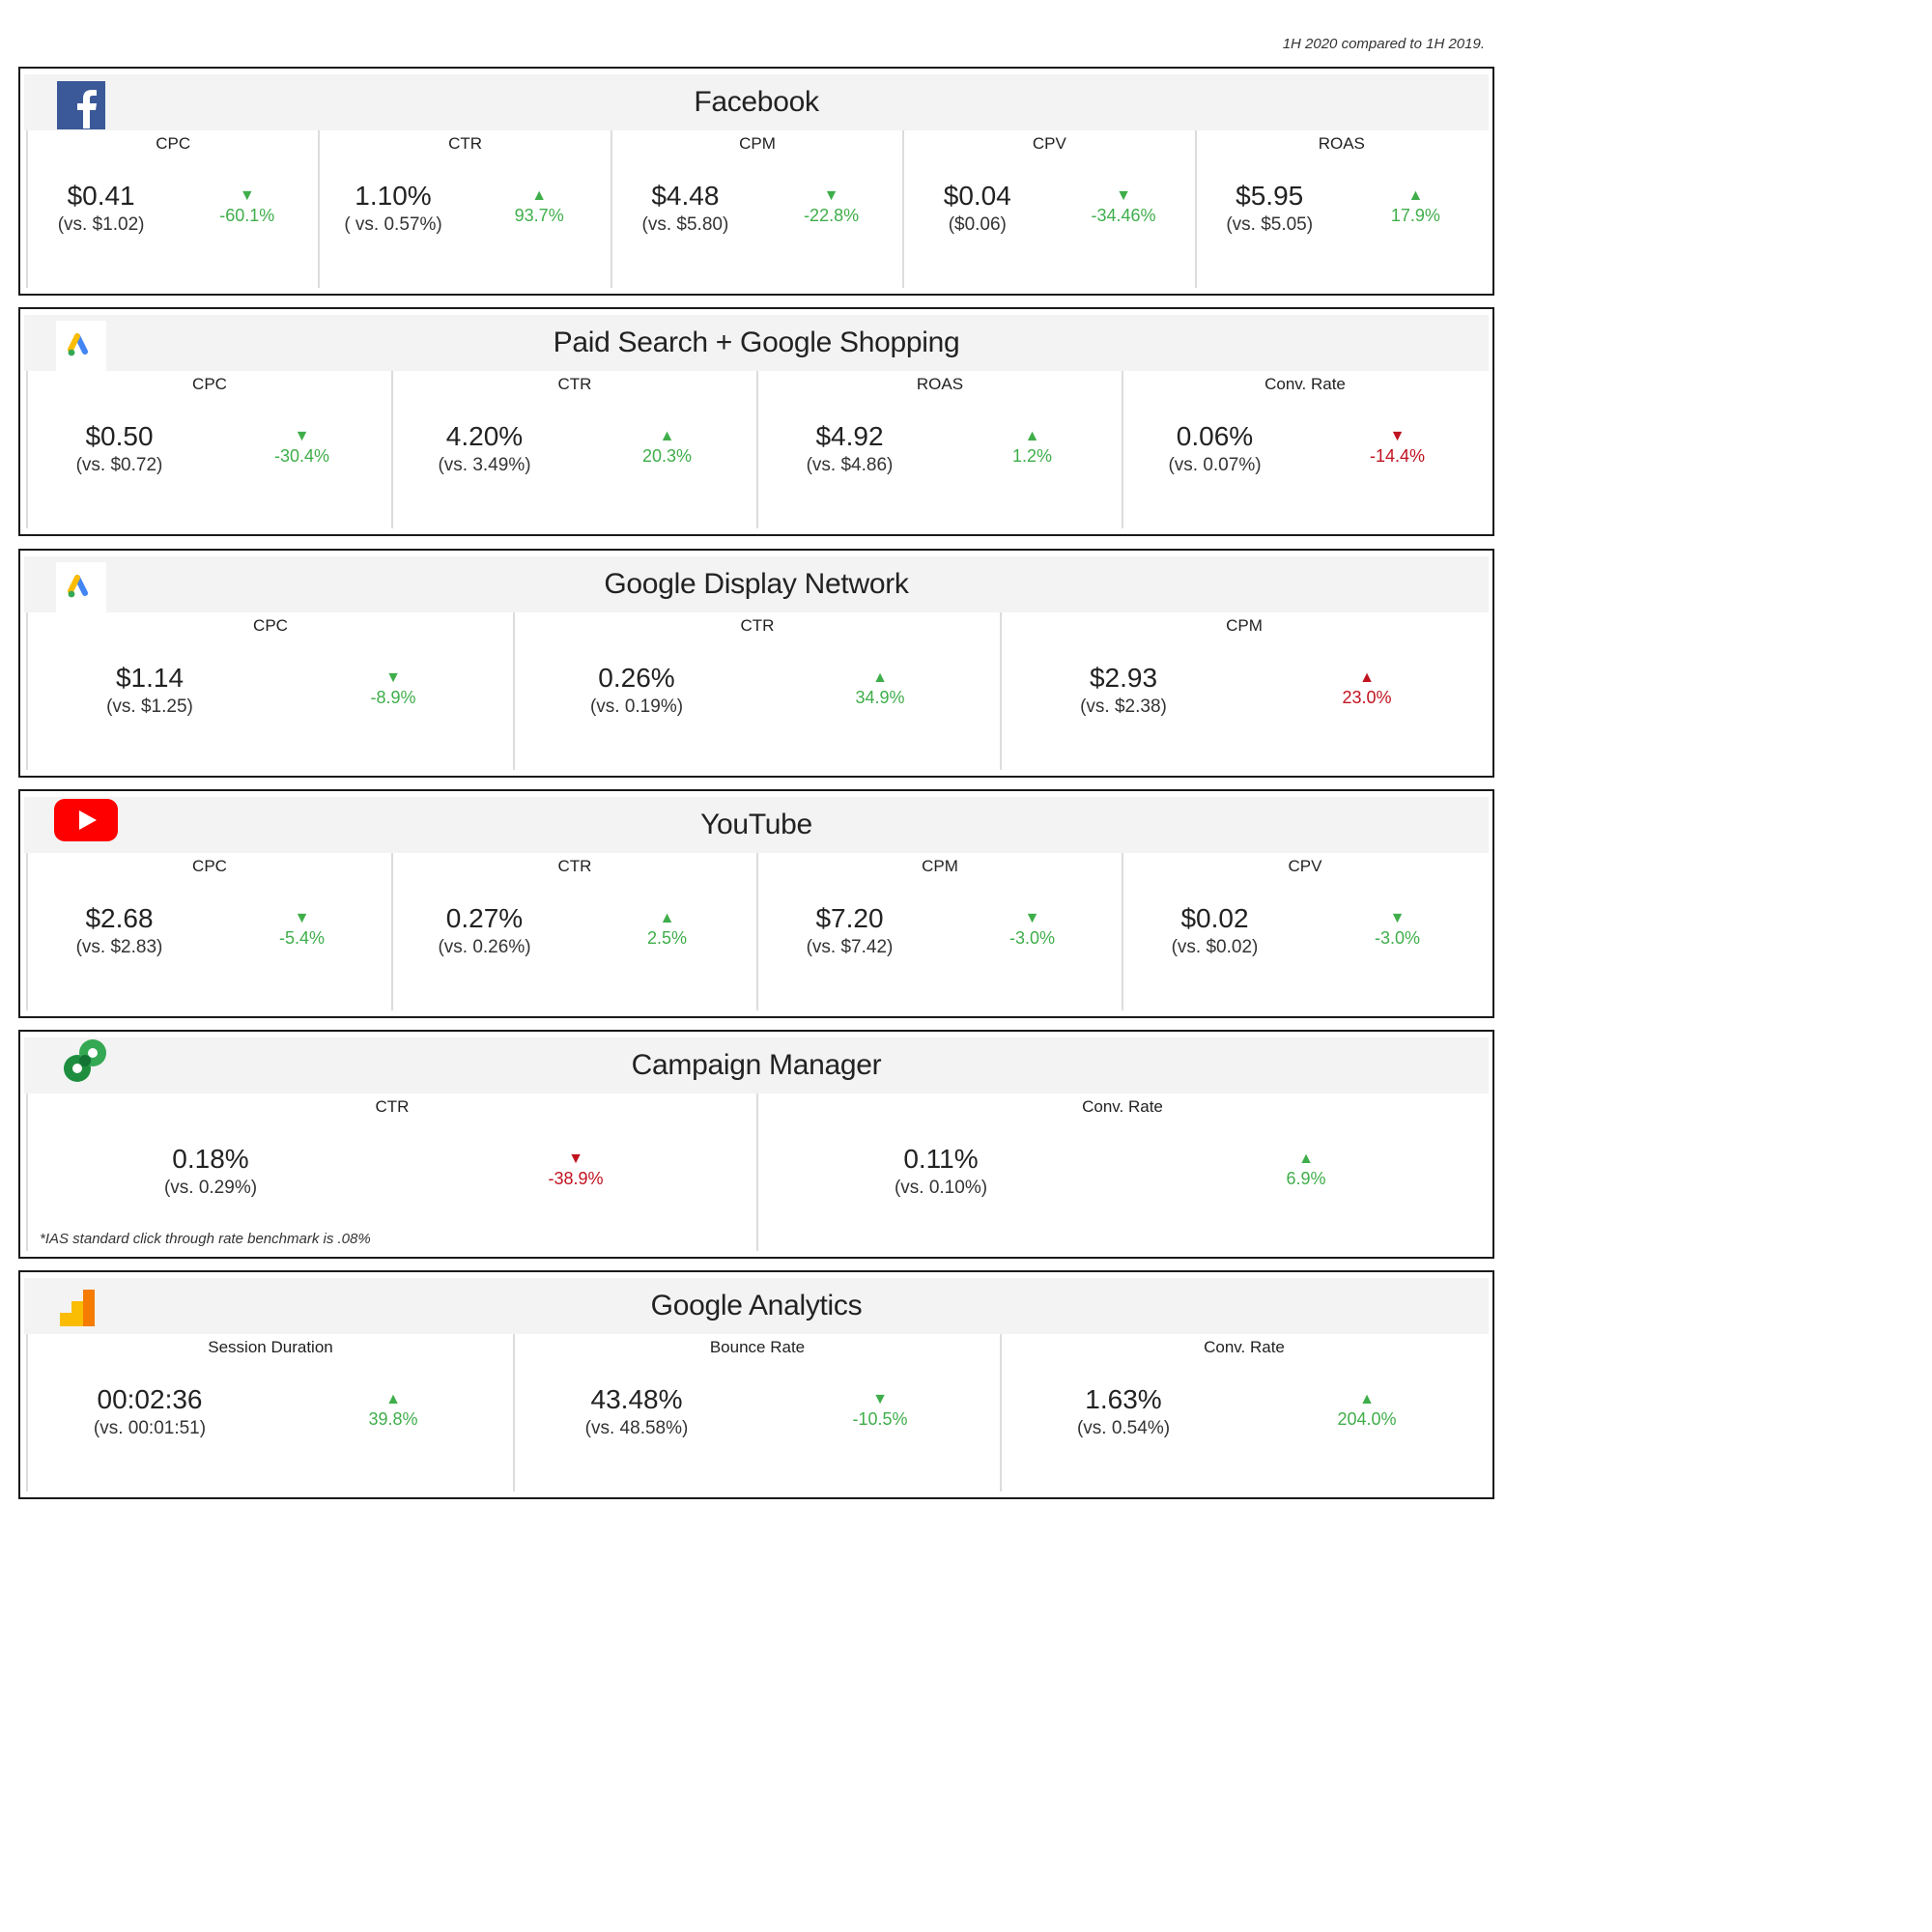 This screenshot has width=1932, height=1932. I want to click on panel-title: Paid Search + Google Shopping, so click(756, 342).